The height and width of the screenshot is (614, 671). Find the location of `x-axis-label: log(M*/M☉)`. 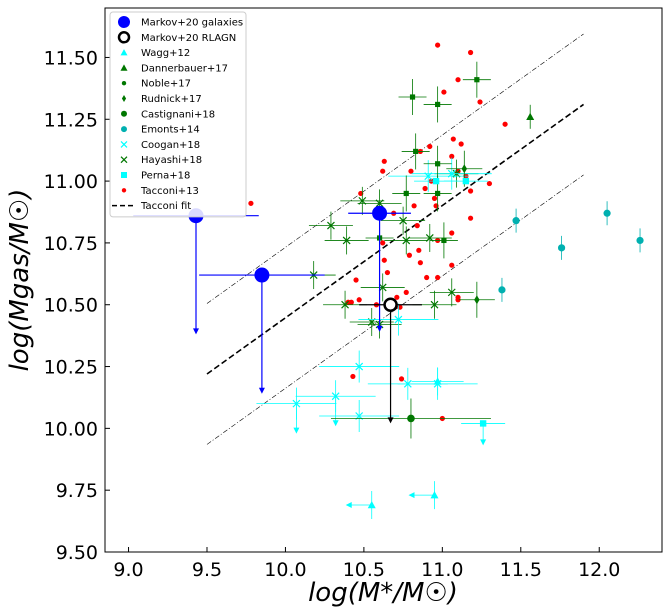

x-axis-label: log(M*/M☉) is located at coordinates (383, 593).